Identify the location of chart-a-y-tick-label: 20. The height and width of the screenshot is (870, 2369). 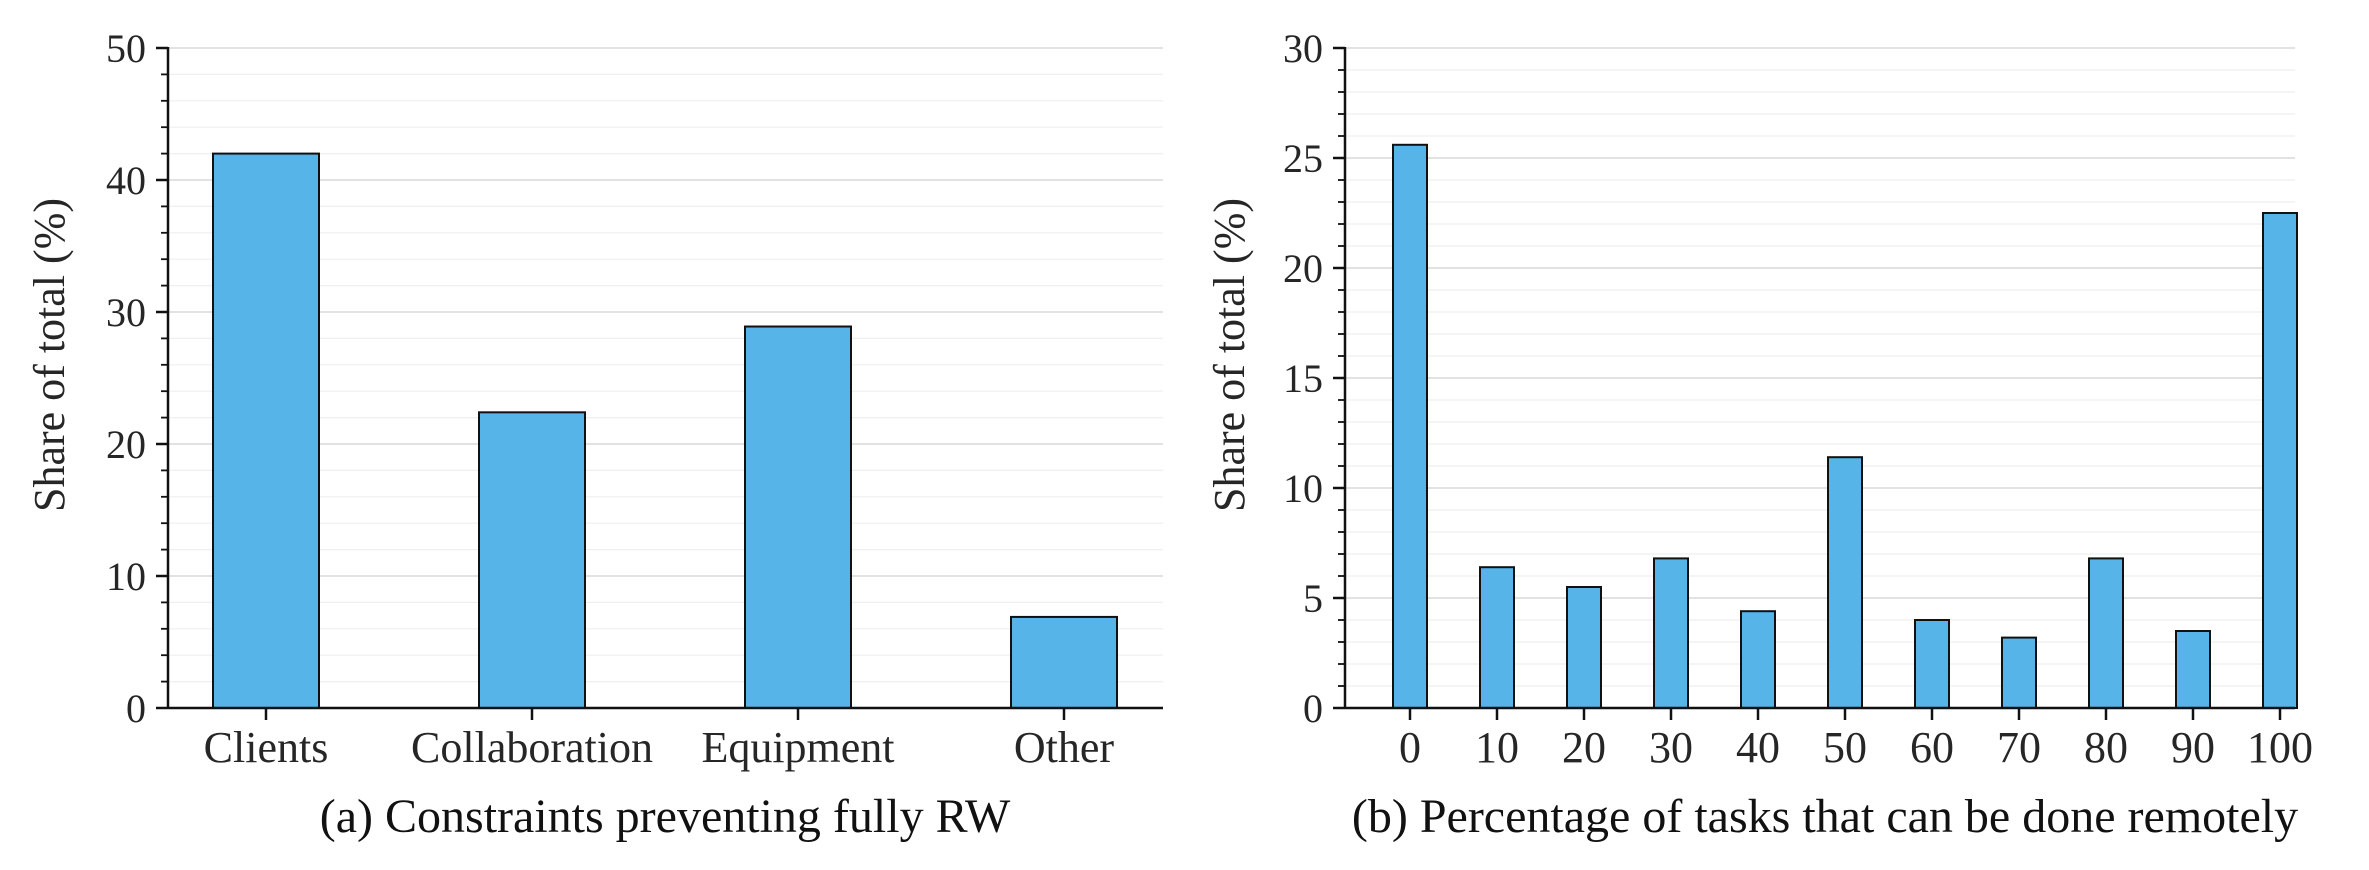
(126, 444).